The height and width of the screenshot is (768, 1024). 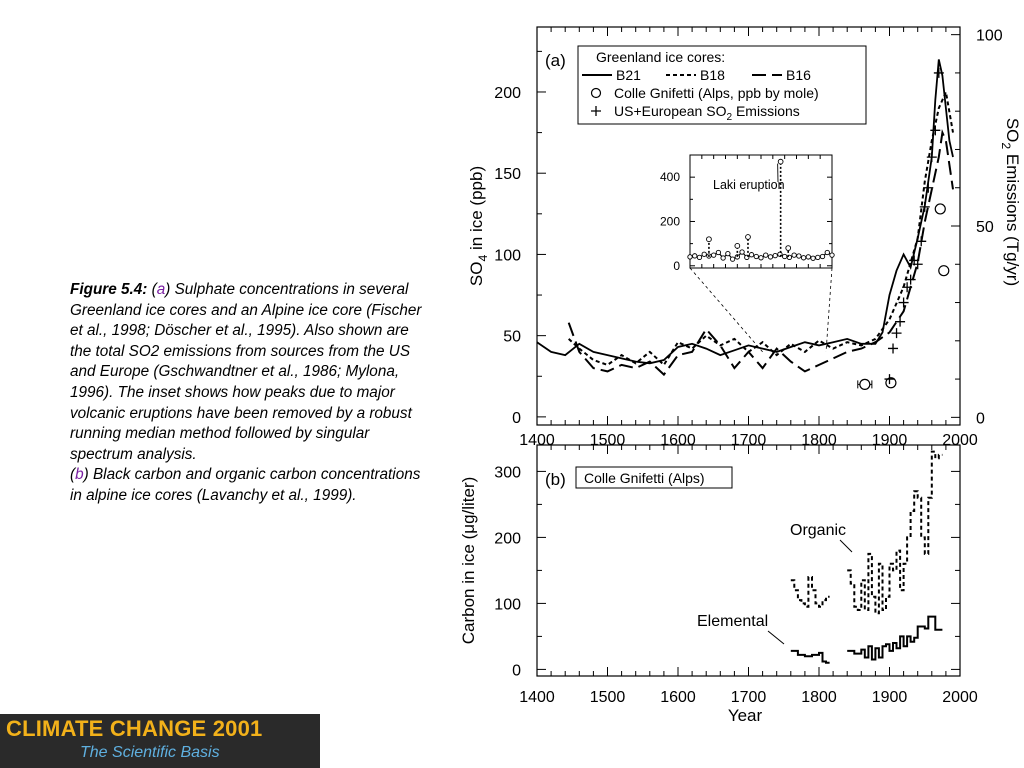 What do you see at coordinates (79, 475) in the screenshot?
I see `caption-letter-b: b` at bounding box center [79, 475].